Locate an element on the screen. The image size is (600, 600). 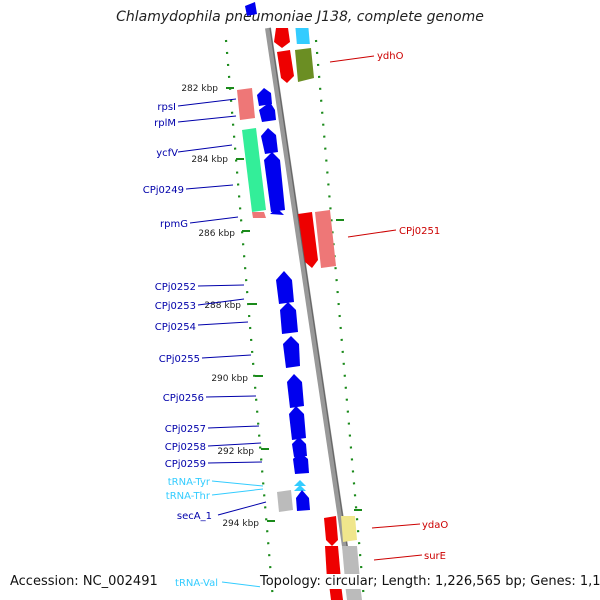
gene-surE is located at coordinates (351, 563).